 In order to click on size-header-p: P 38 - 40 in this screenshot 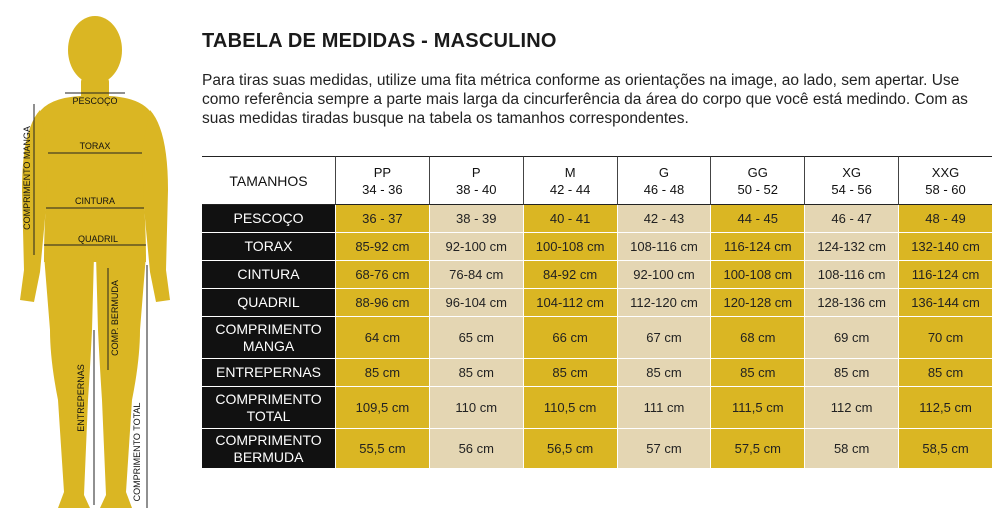, I will do `click(475, 180)`.